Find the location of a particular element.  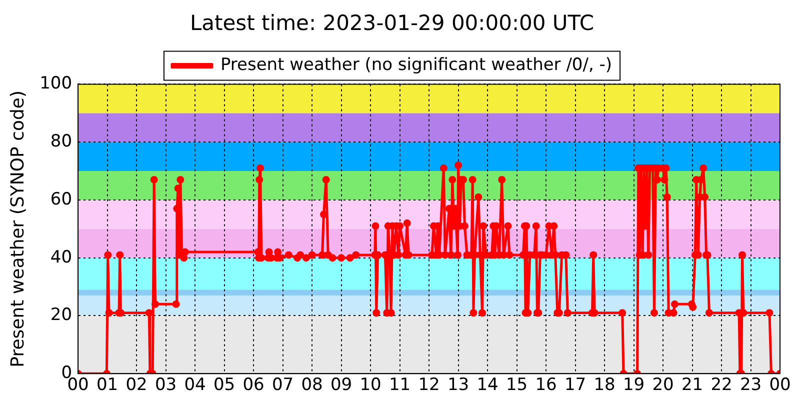

x-tick-label: 07 is located at coordinates (283, 385).